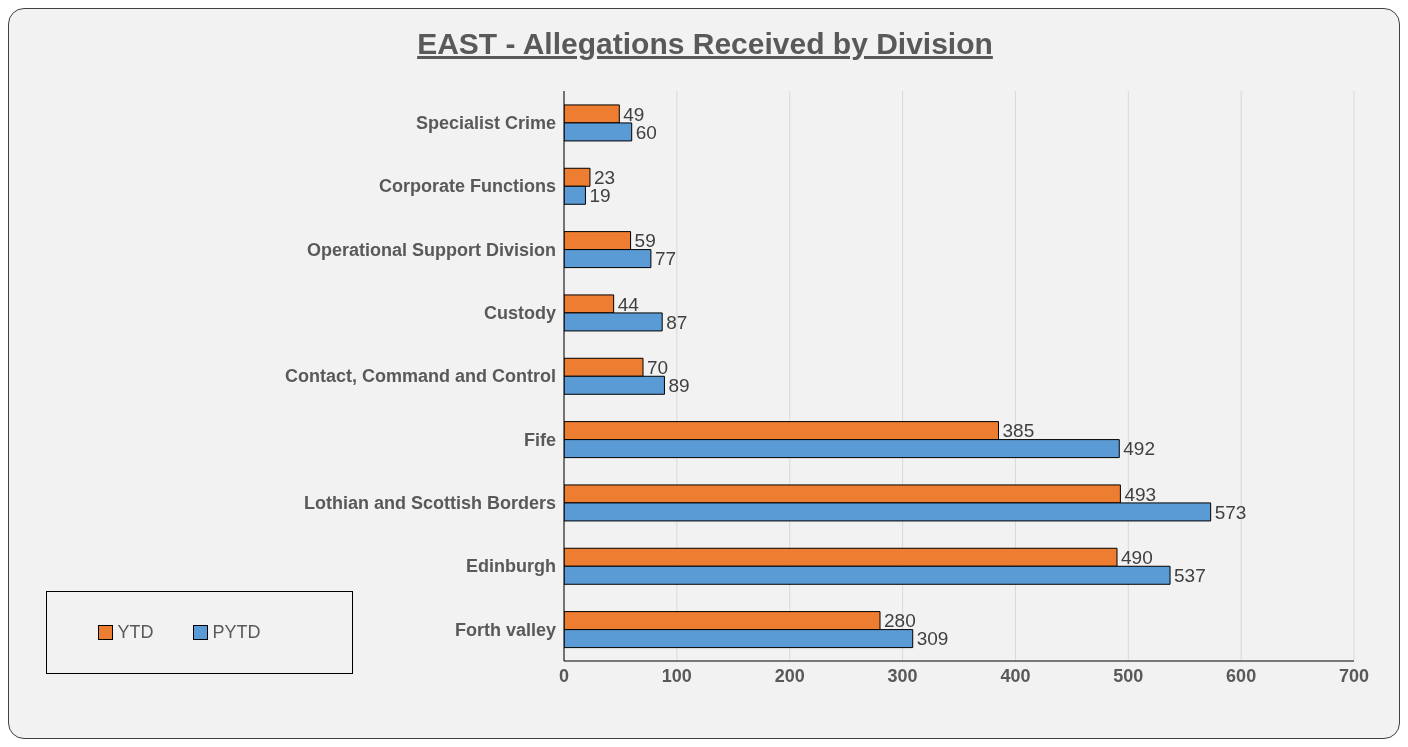 The height and width of the screenshot is (747, 1408). I want to click on data-label: 70, so click(658, 368).